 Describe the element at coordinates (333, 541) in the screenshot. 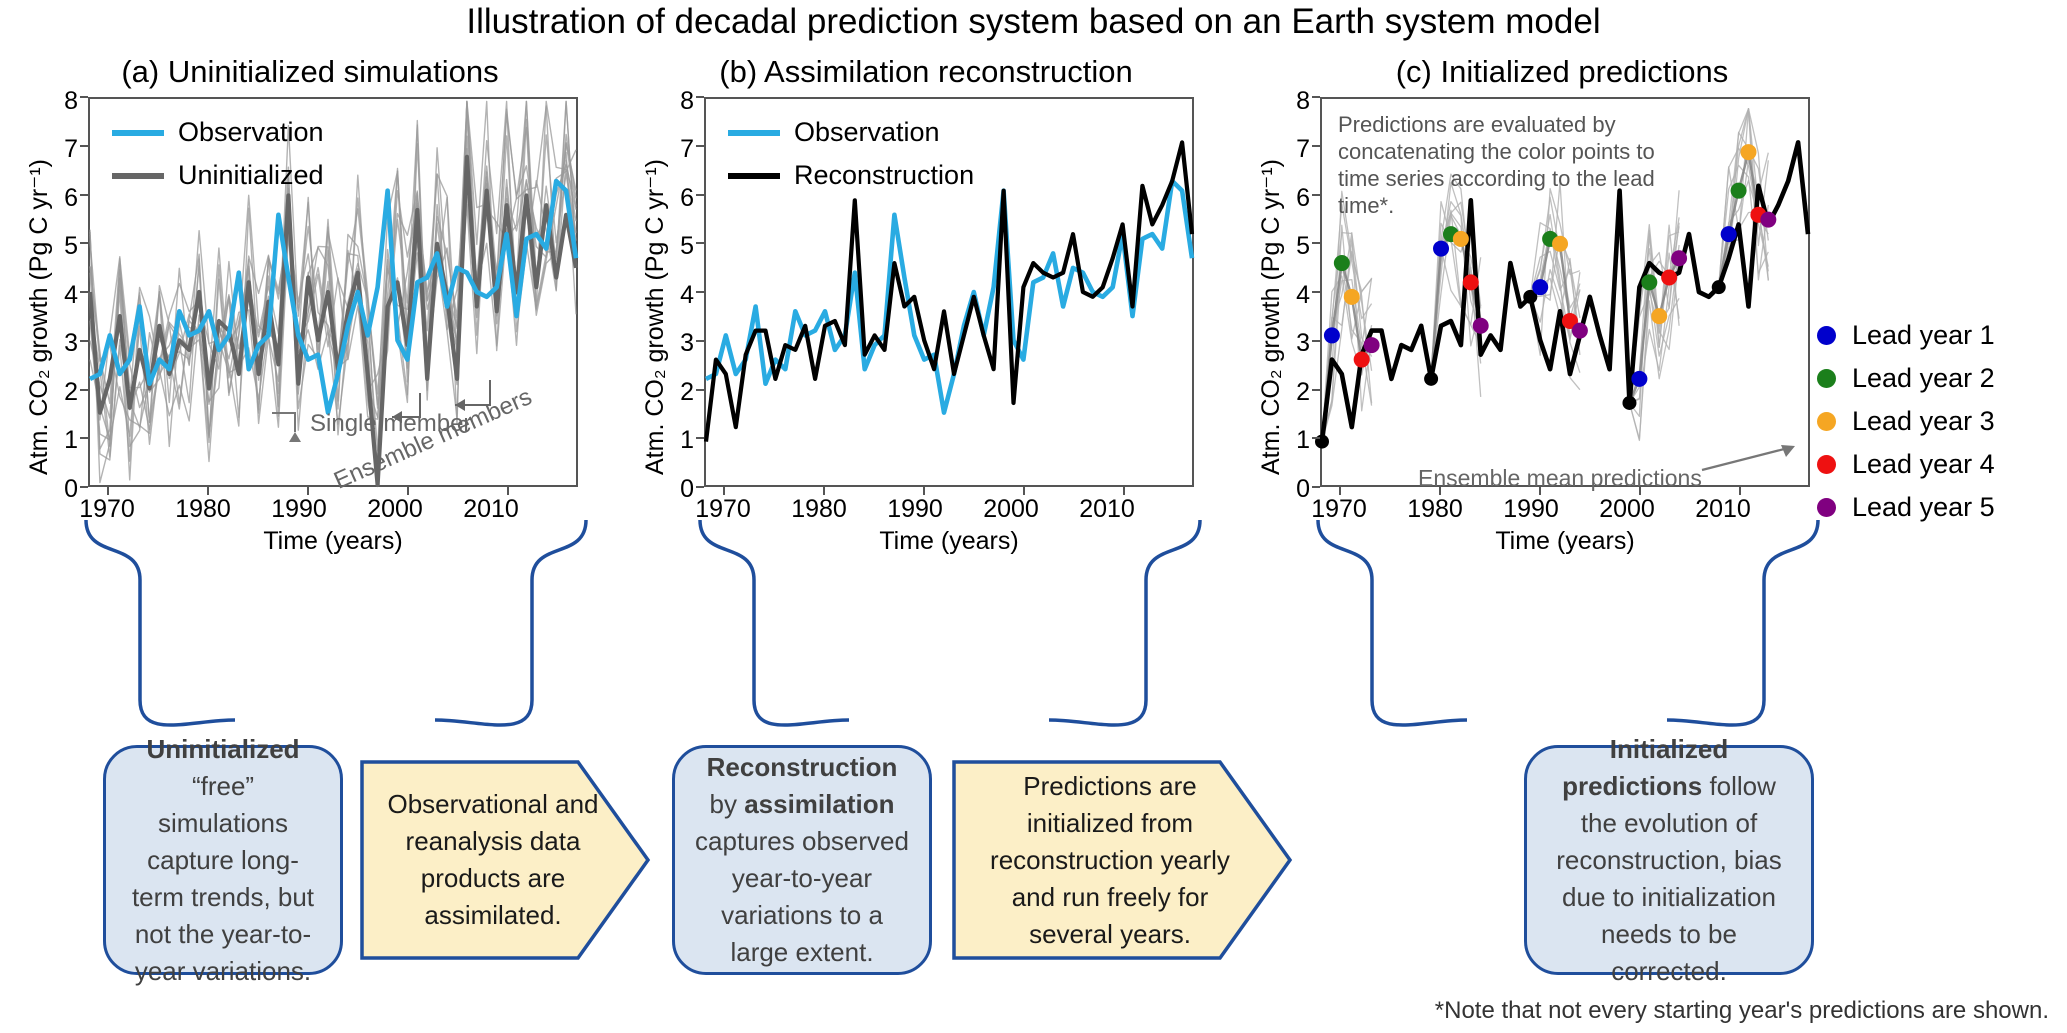

I see `panel-a-xlabel: Time (years)` at that location.